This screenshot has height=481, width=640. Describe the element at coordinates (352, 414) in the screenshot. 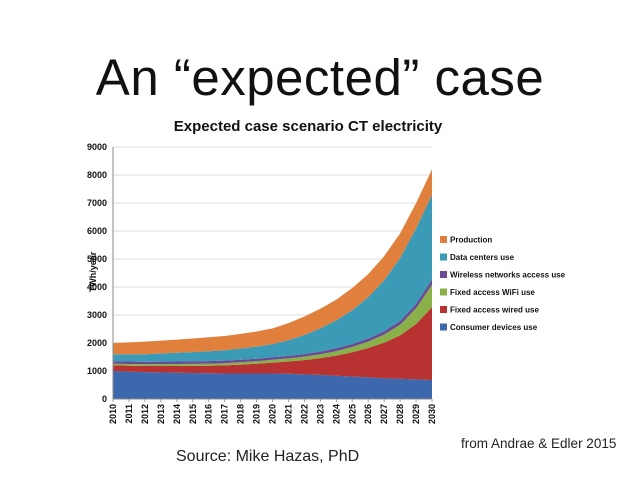

I see `x-tick-label: 2025` at that location.